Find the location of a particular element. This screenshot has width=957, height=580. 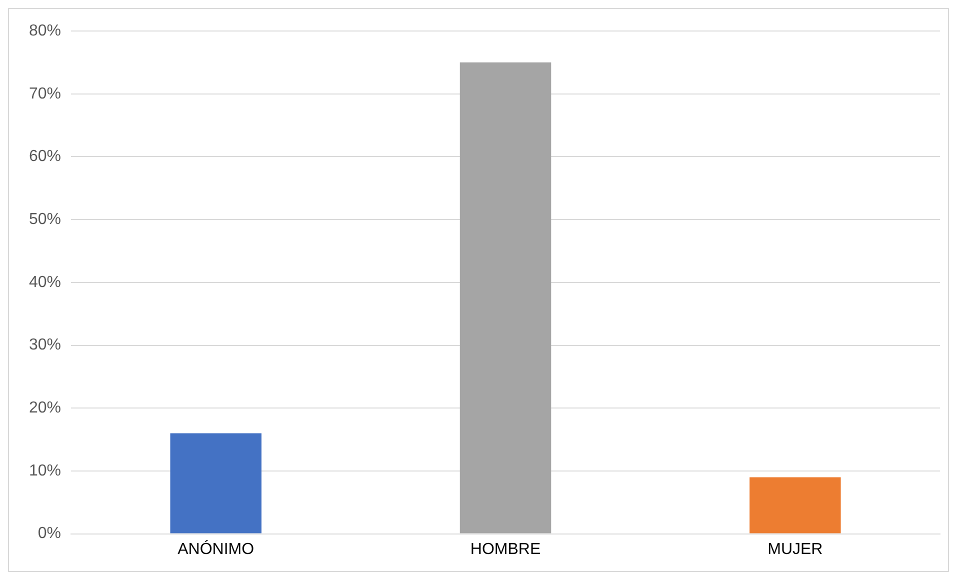

x-tick-label: MUJER is located at coordinates (795, 549).